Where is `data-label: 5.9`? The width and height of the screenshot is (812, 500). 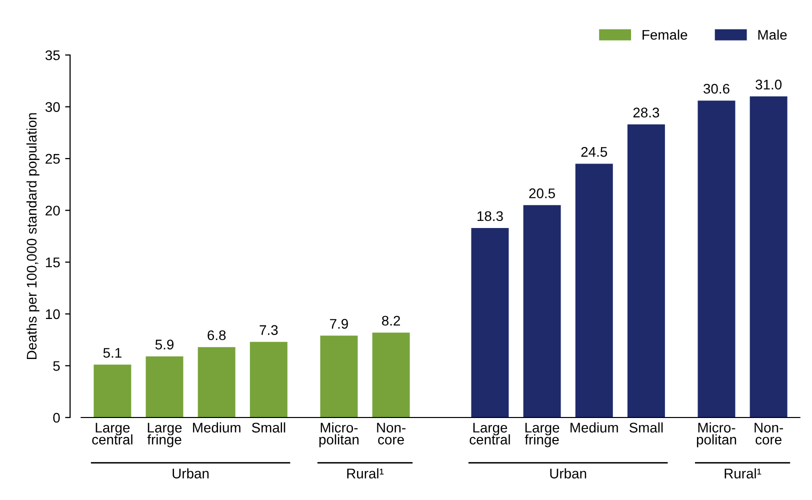
data-label: 5.9 is located at coordinates (164, 345).